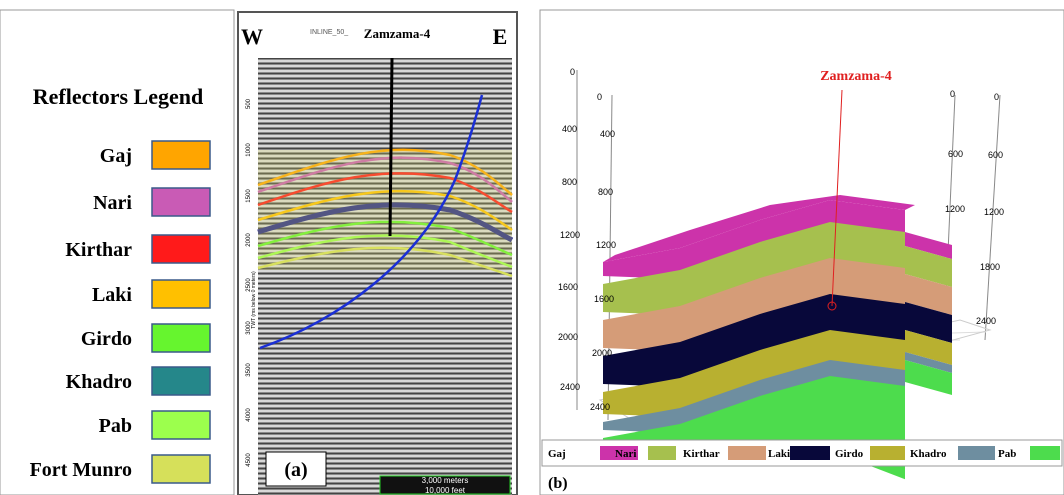  I want to click on fault-line, so click(371, 222).